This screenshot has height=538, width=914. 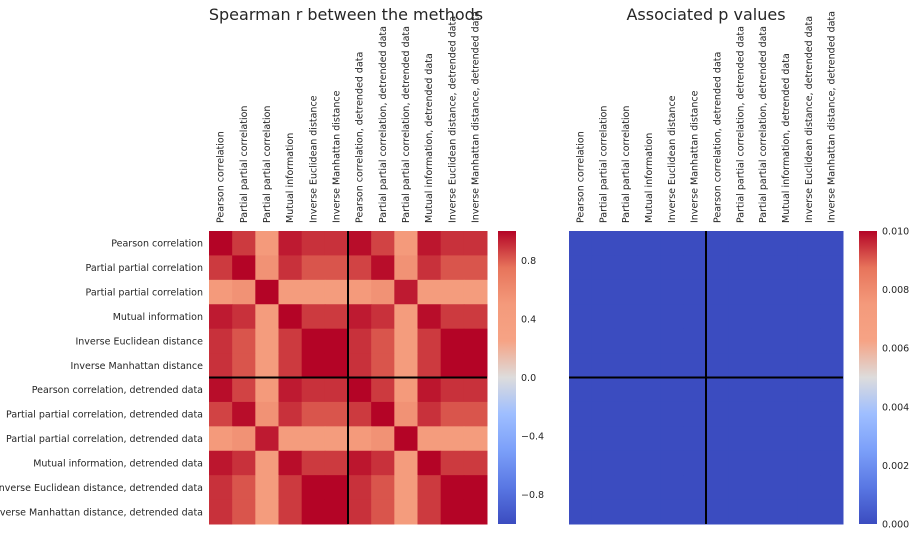 What do you see at coordinates (139, 341) in the screenshot?
I see `y-tick-label: Inverse Euclidean distance` at bounding box center [139, 341].